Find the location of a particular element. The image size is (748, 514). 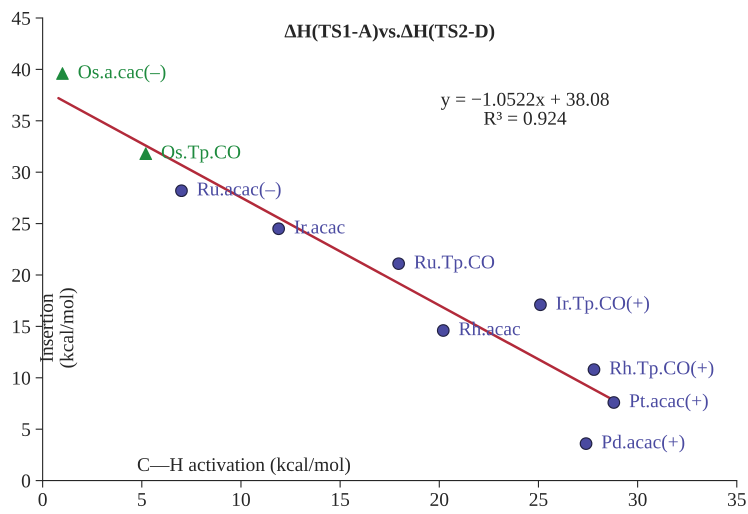

annotation: y = −1.0522x + 38.08 R³ = 0.924 is located at coordinates (524, 108).